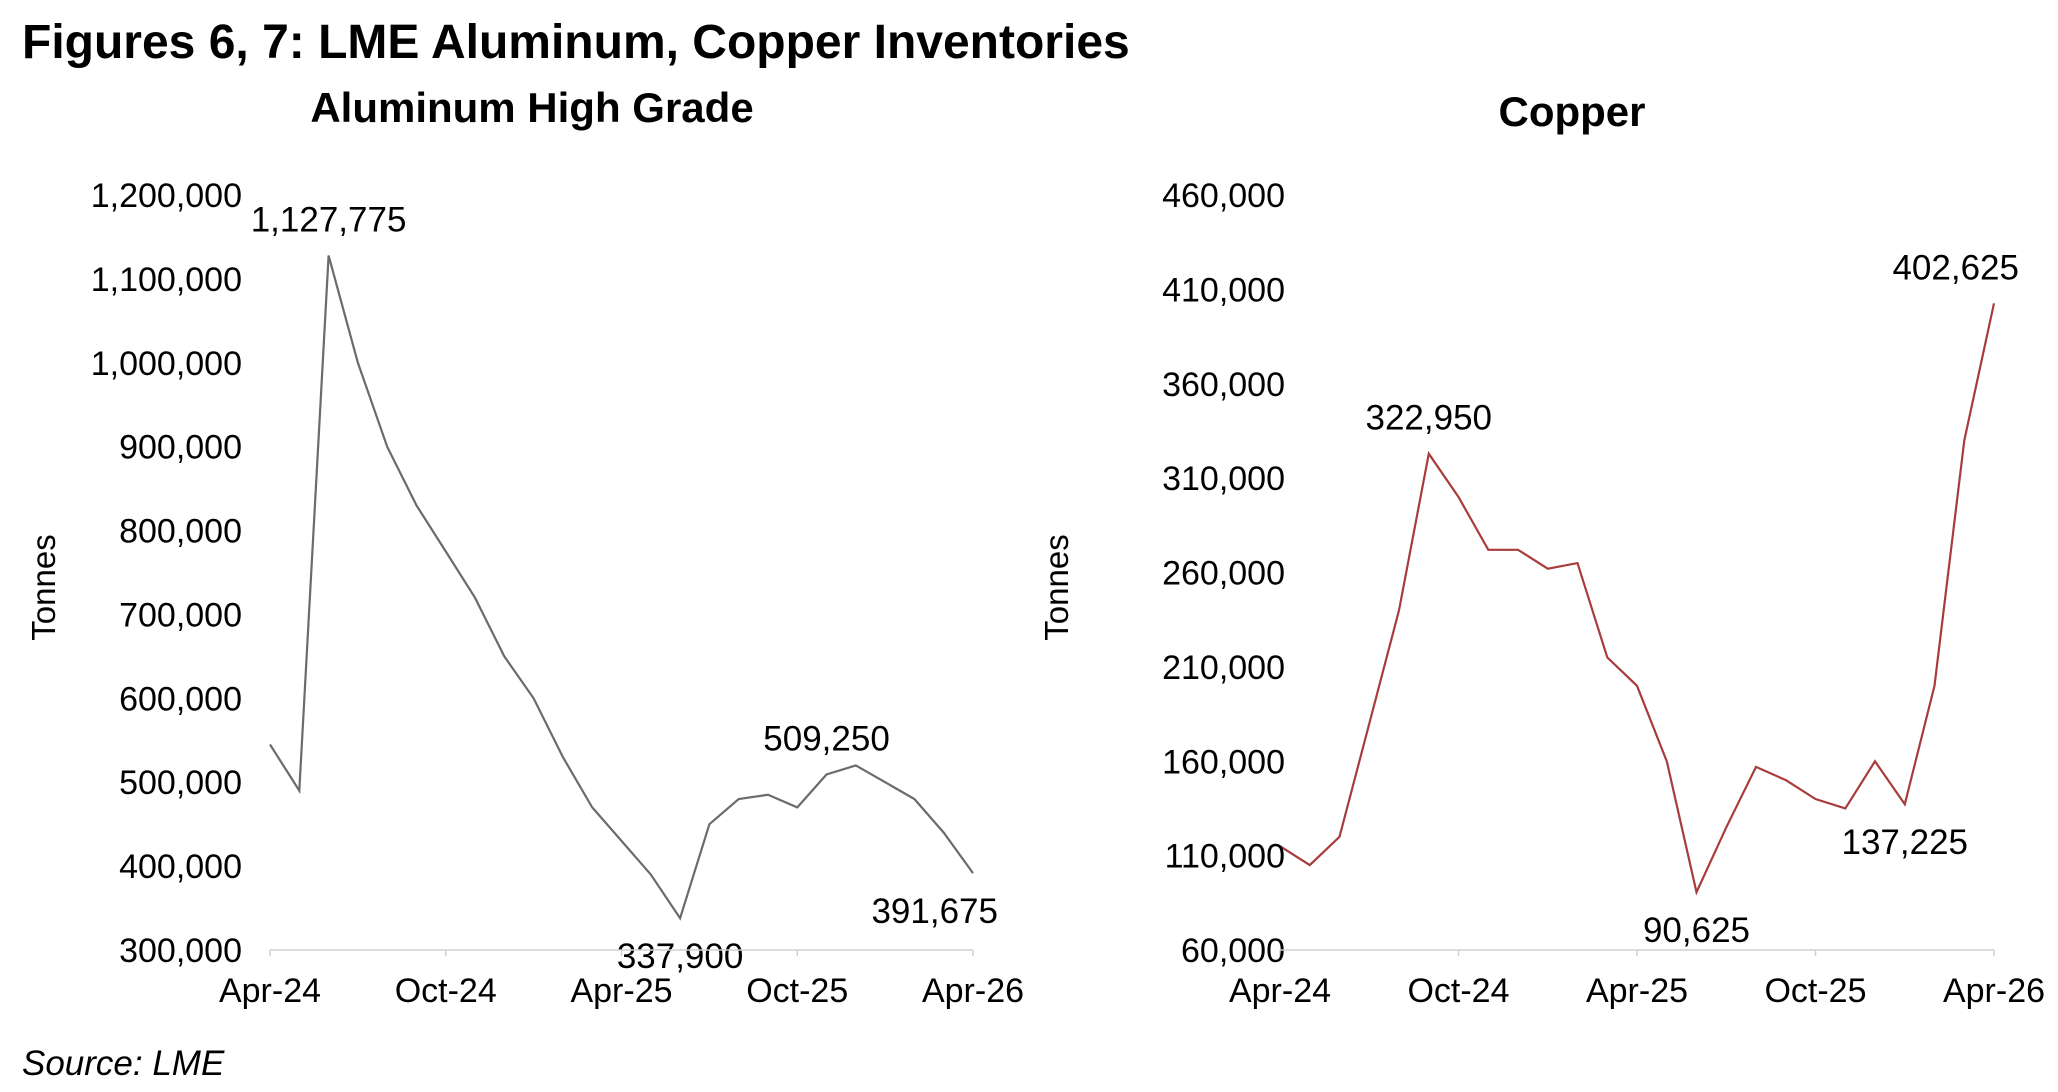 The height and width of the screenshot is (1092, 2058). What do you see at coordinates (1225, 857) in the screenshot?
I see `y-tick-label: 110,000` at bounding box center [1225, 857].